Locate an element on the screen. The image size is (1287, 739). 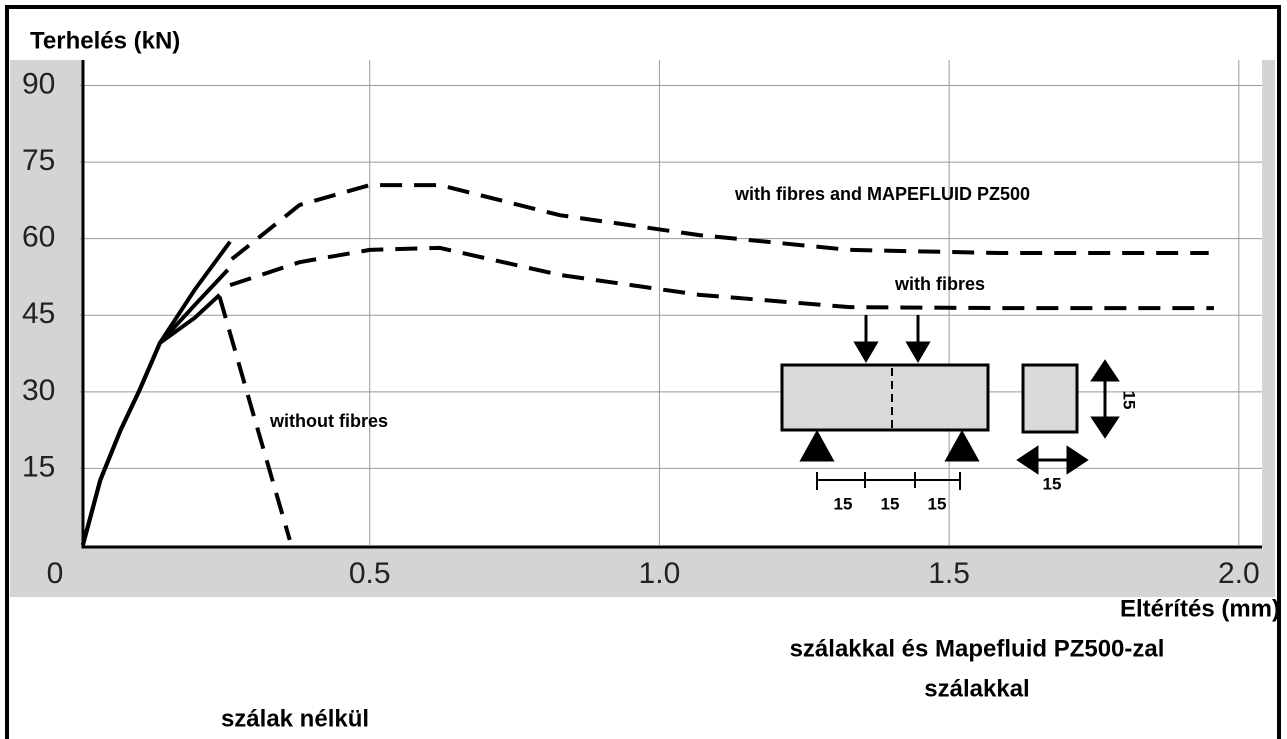
note: szálakkal is located at coordinates (976, 688).